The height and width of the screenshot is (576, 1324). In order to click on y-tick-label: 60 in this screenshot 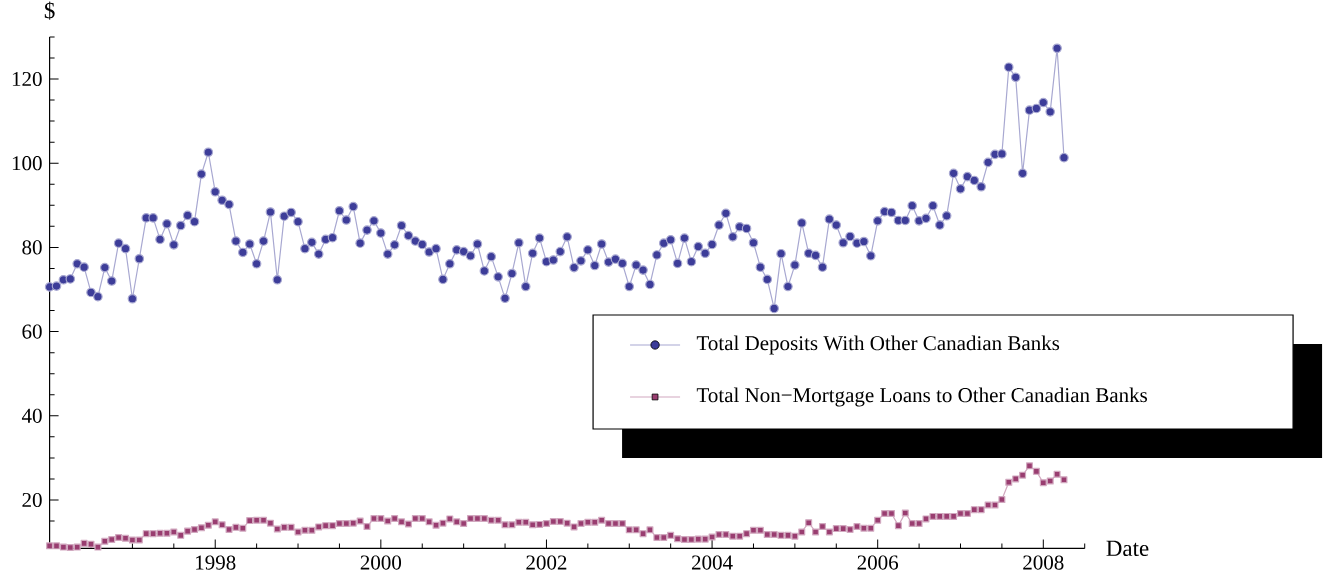, I will do `click(32, 331)`.